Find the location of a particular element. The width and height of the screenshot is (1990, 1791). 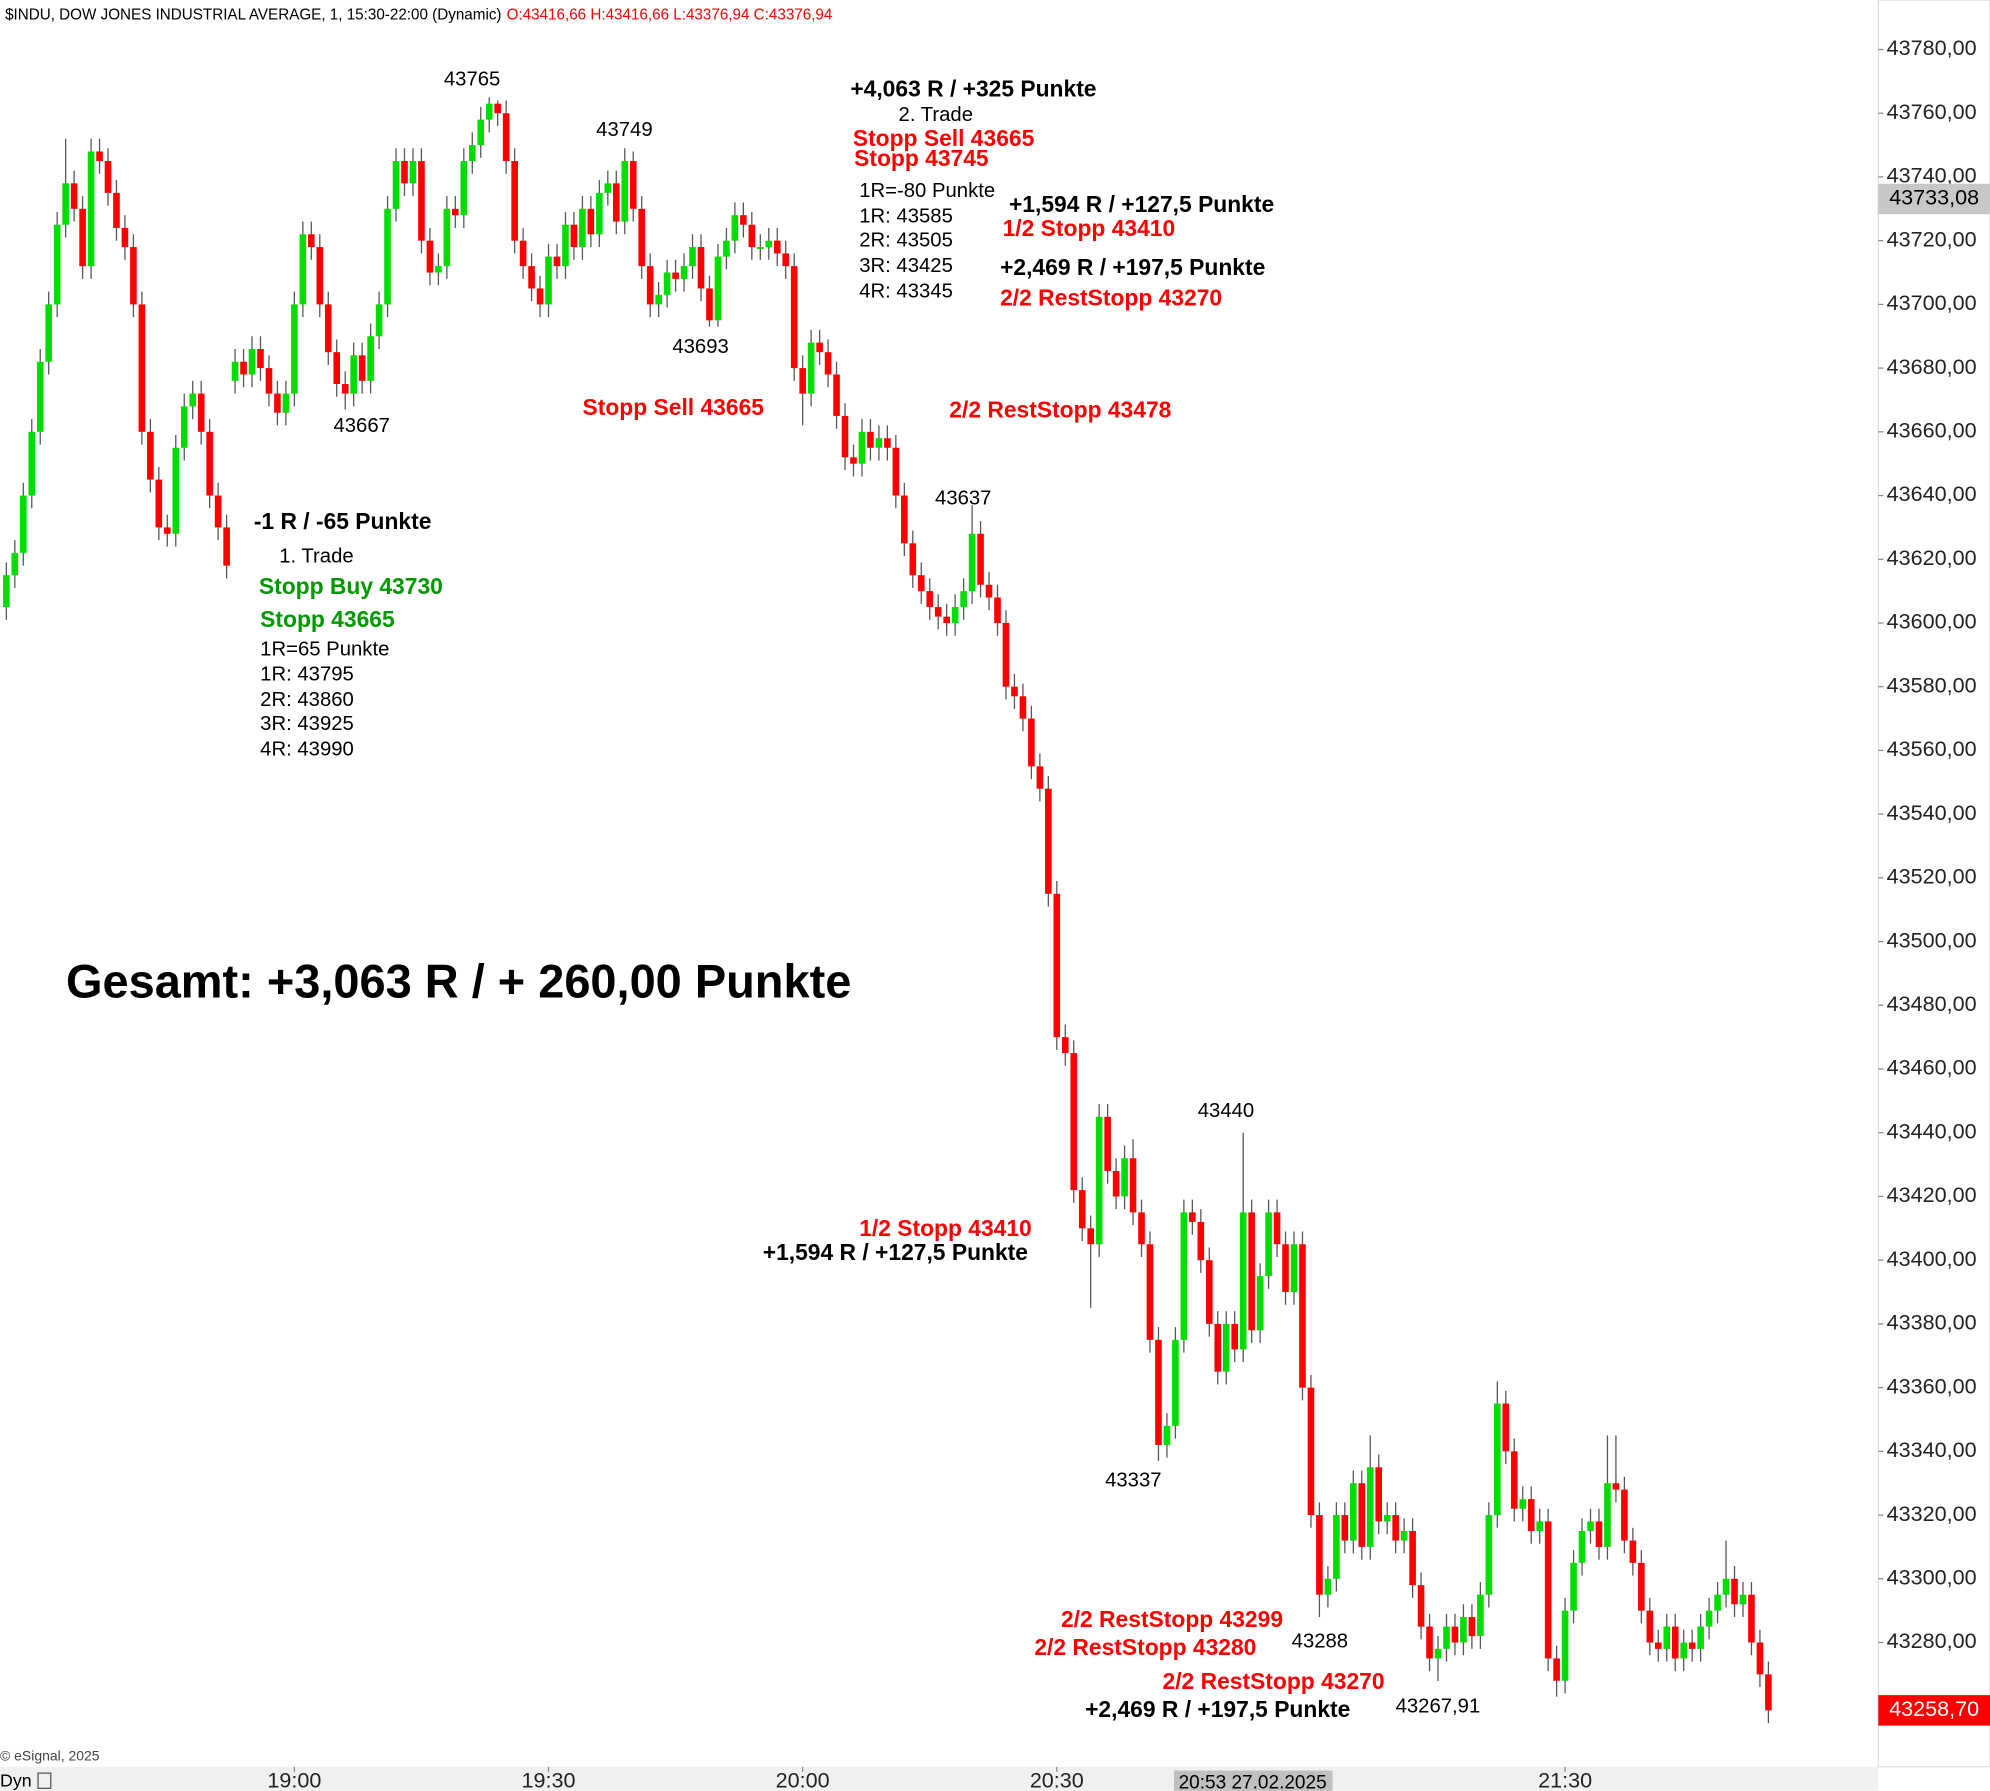

y-tick-label: 43540,00 is located at coordinates (1932, 812).